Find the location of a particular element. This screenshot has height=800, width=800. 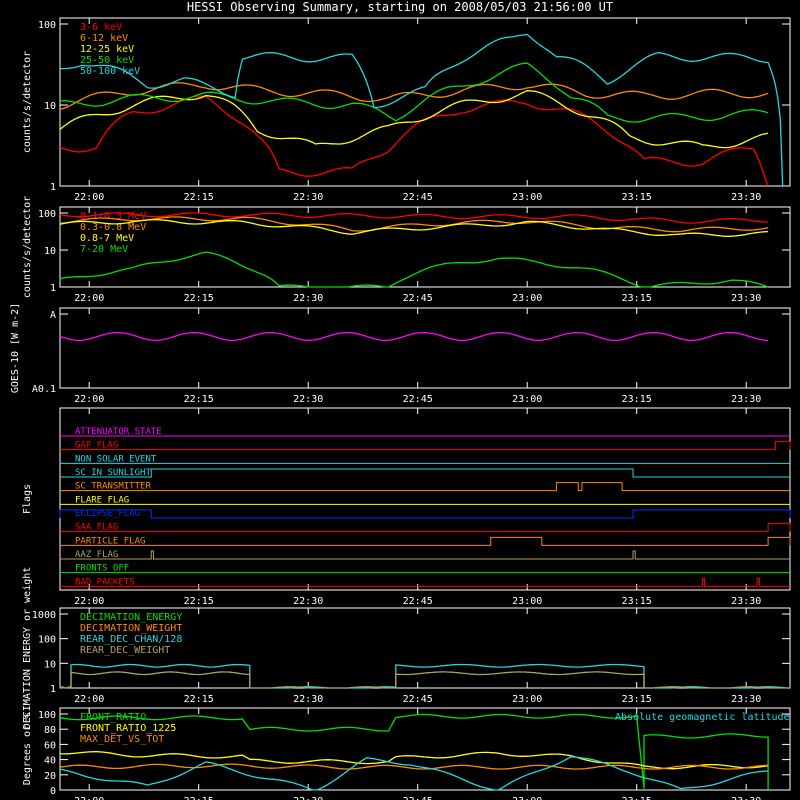

flag-label: NON_SOLAR_EVENT is located at coordinates (116, 459).